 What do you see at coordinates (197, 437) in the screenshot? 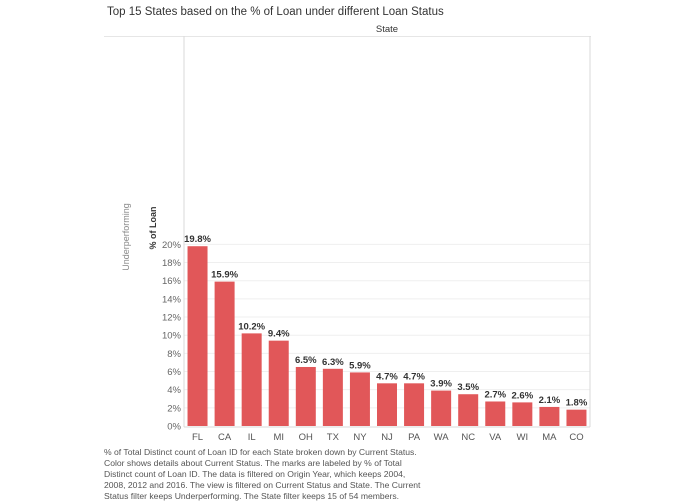
I see `x-tick-label: FL` at bounding box center [197, 437].